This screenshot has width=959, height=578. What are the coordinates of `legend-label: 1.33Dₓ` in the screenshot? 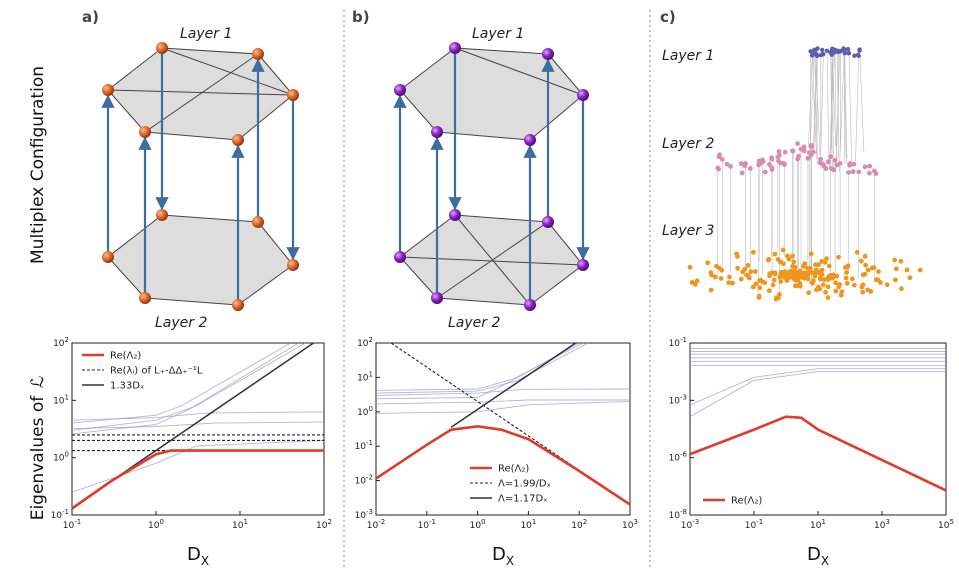 It's located at (127, 386).